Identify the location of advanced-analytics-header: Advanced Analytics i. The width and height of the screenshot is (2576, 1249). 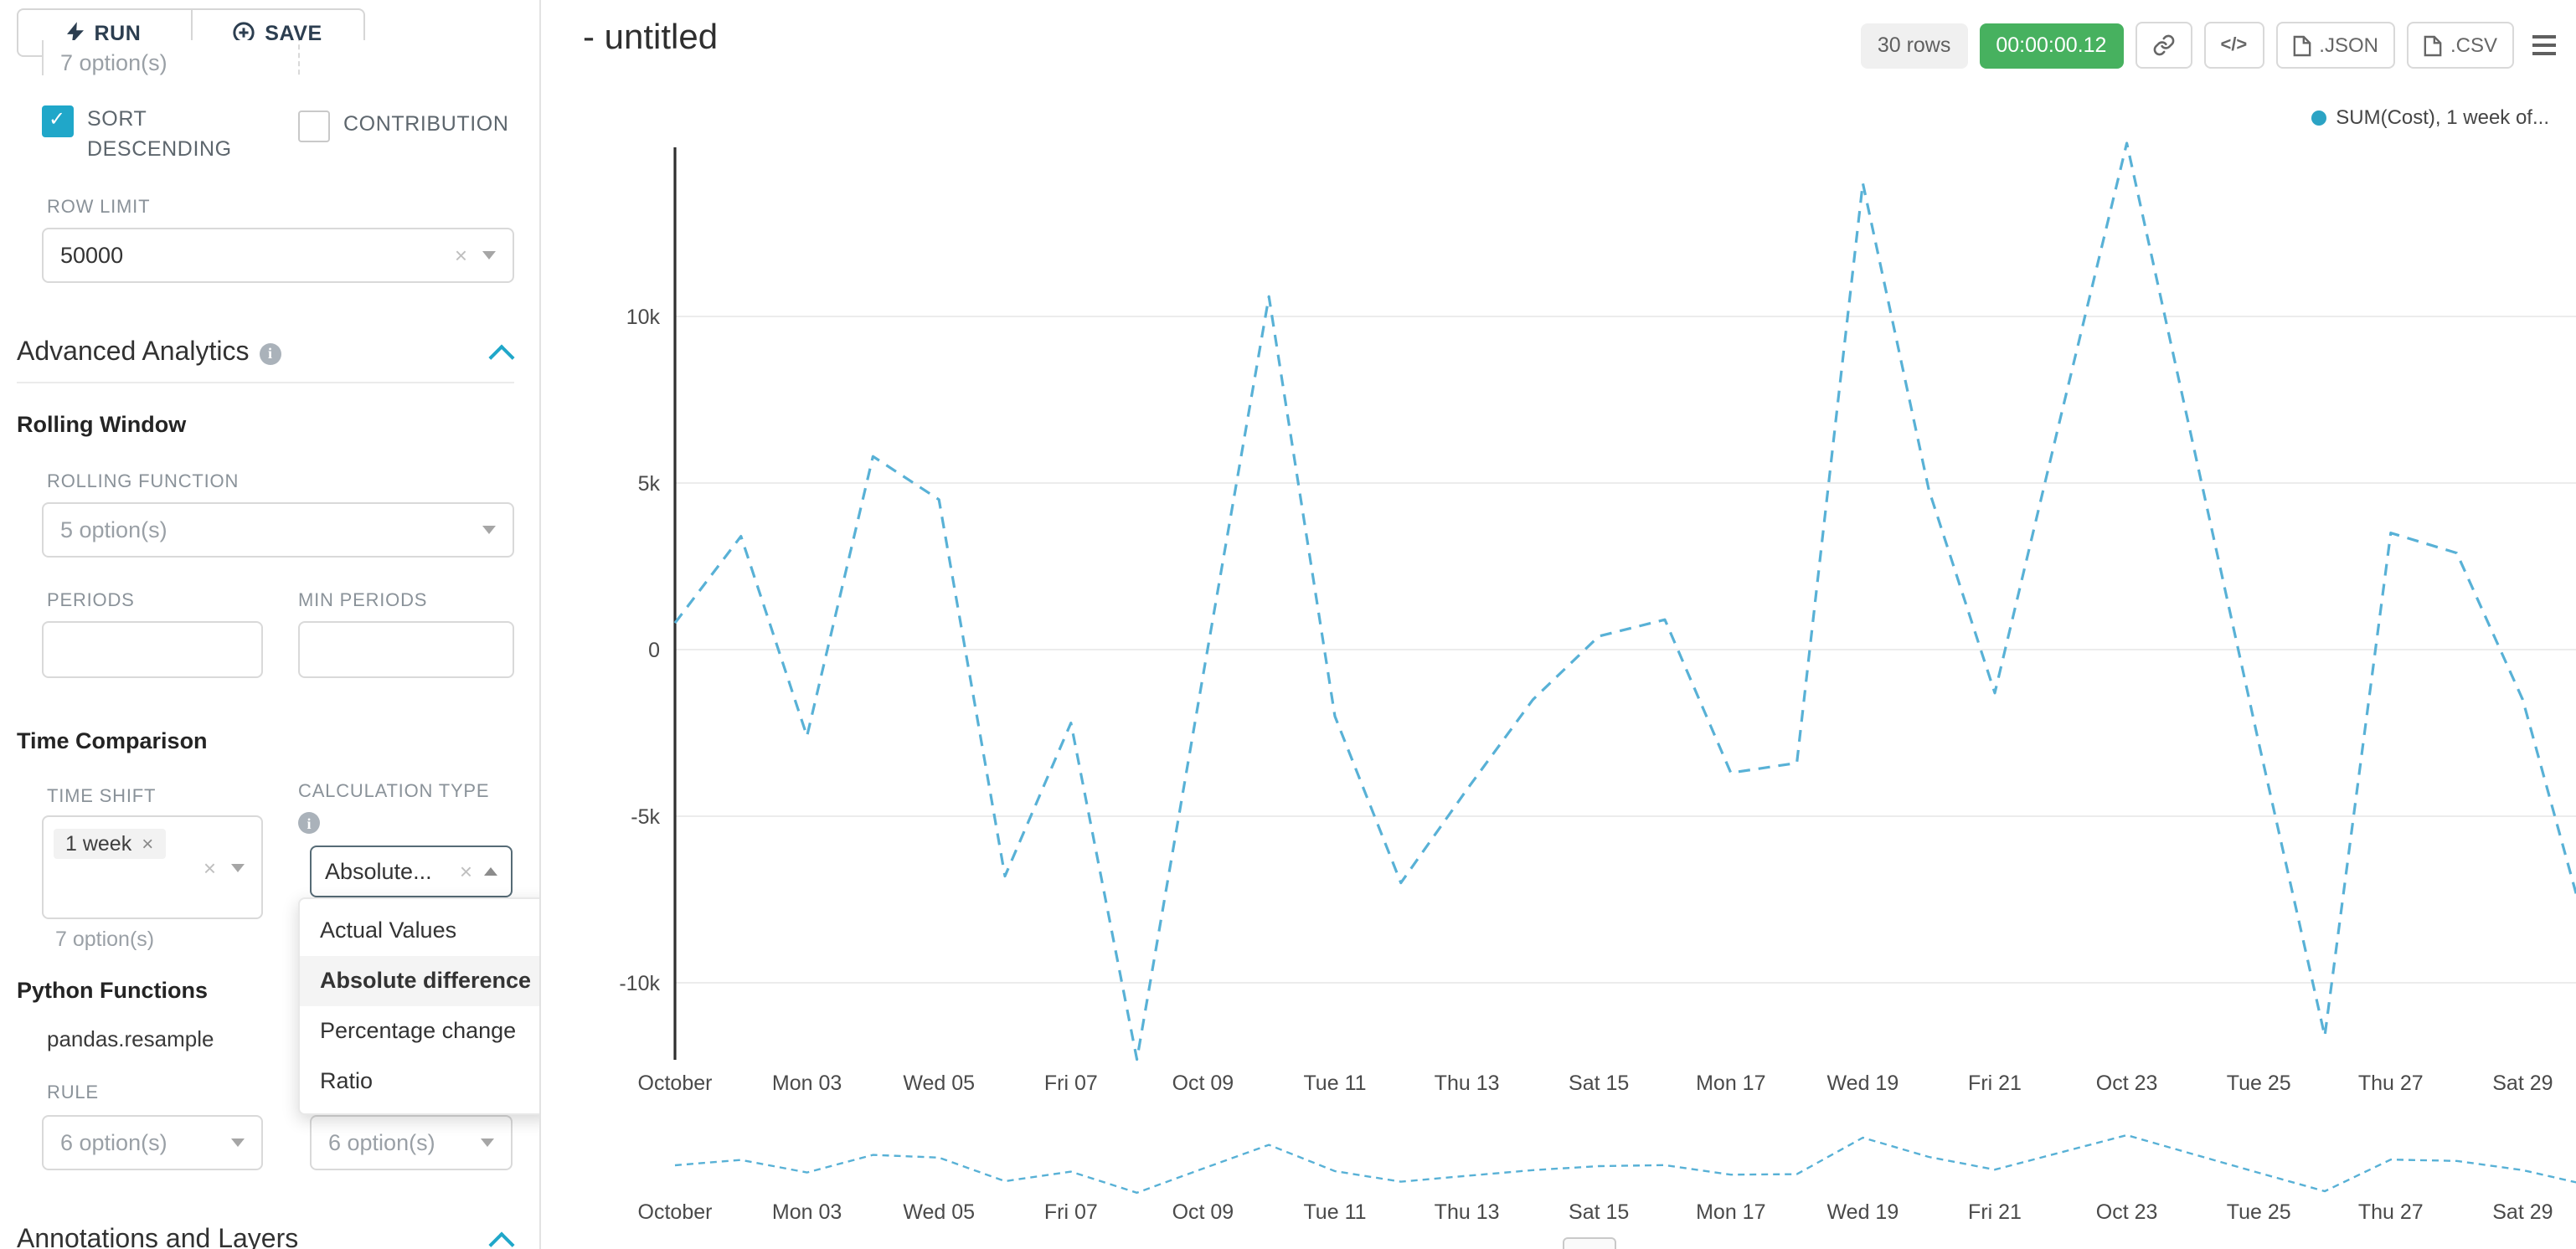
(149, 353).